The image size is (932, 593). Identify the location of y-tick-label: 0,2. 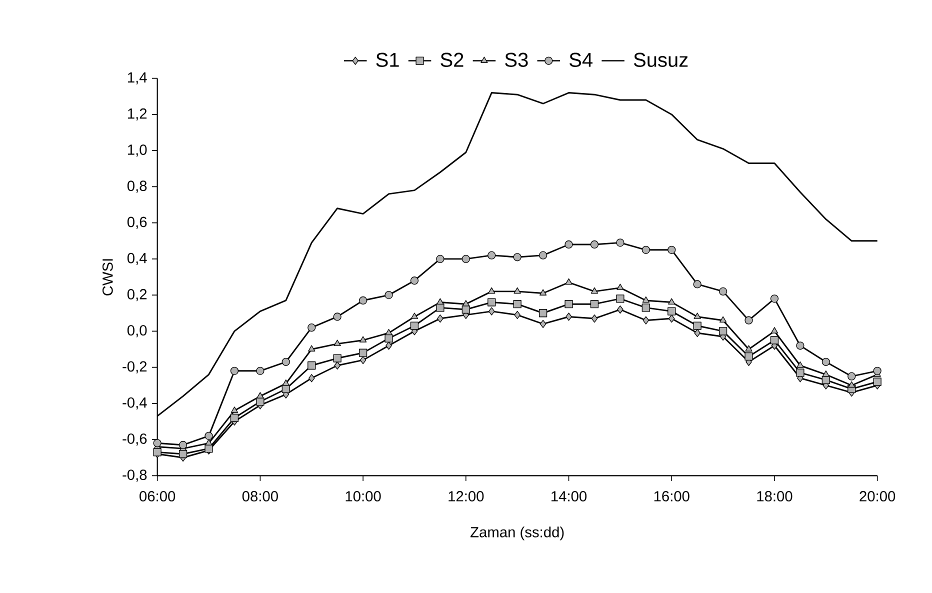
(137, 295).